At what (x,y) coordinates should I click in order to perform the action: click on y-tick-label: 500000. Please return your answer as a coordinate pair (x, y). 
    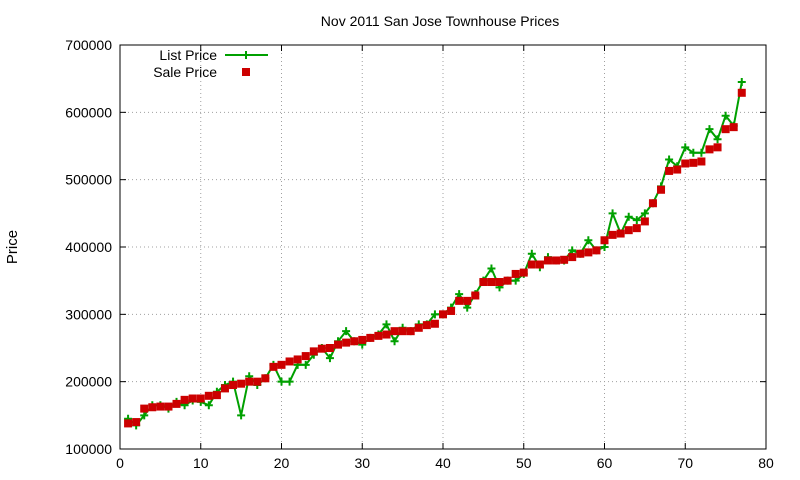
    Looking at the image, I should click on (88, 180).